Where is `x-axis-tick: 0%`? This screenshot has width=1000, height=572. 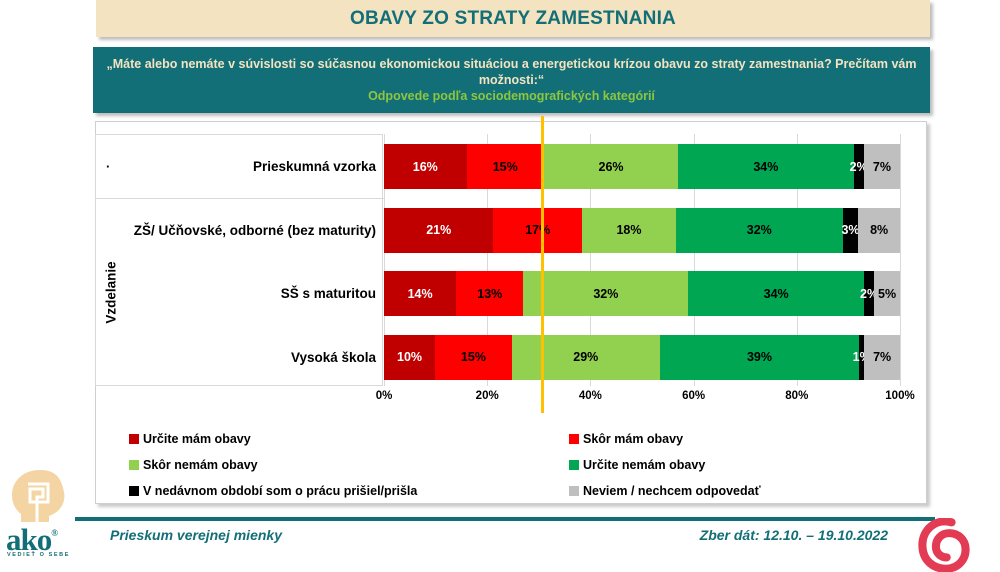 x-axis-tick: 0% is located at coordinates (384, 396).